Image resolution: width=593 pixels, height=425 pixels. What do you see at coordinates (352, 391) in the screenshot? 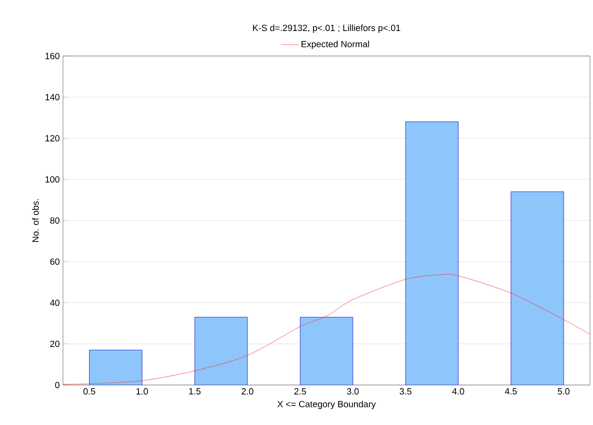
I see `x-tick-label: 3.0` at bounding box center [352, 391].